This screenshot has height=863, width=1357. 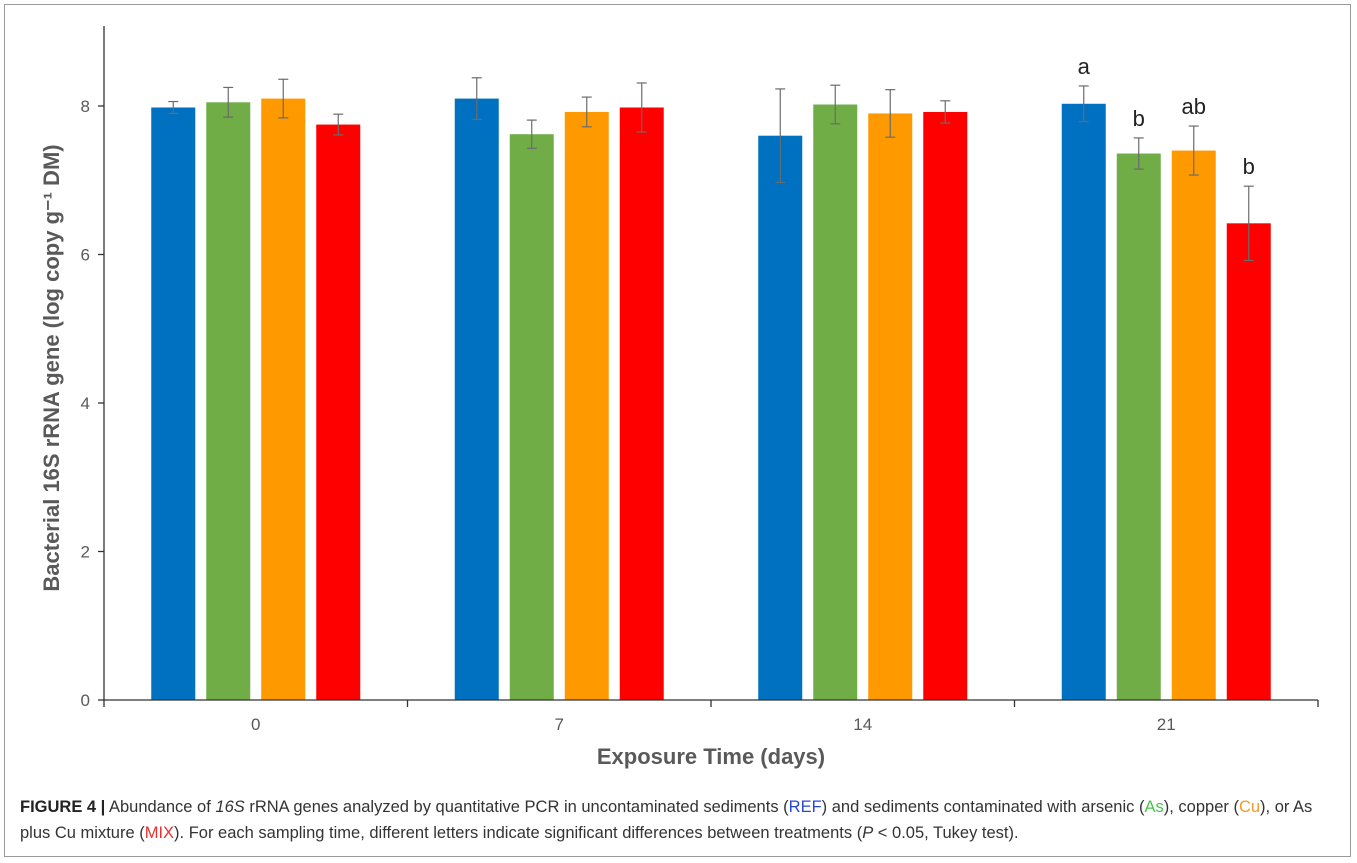 What do you see at coordinates (85, 106) in the screenshot?
I see `y-tick-label: 8` at bounding box center [85, 106].